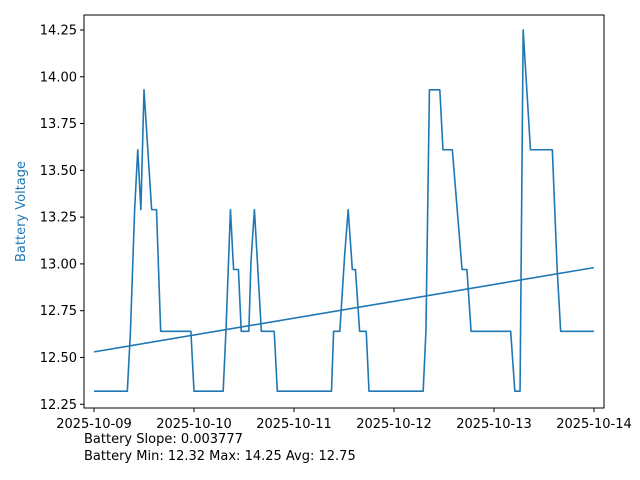 This screenshot has width=640, height=480. I want to click on x-tick-label: 2025-10-12, so click(394, 424).